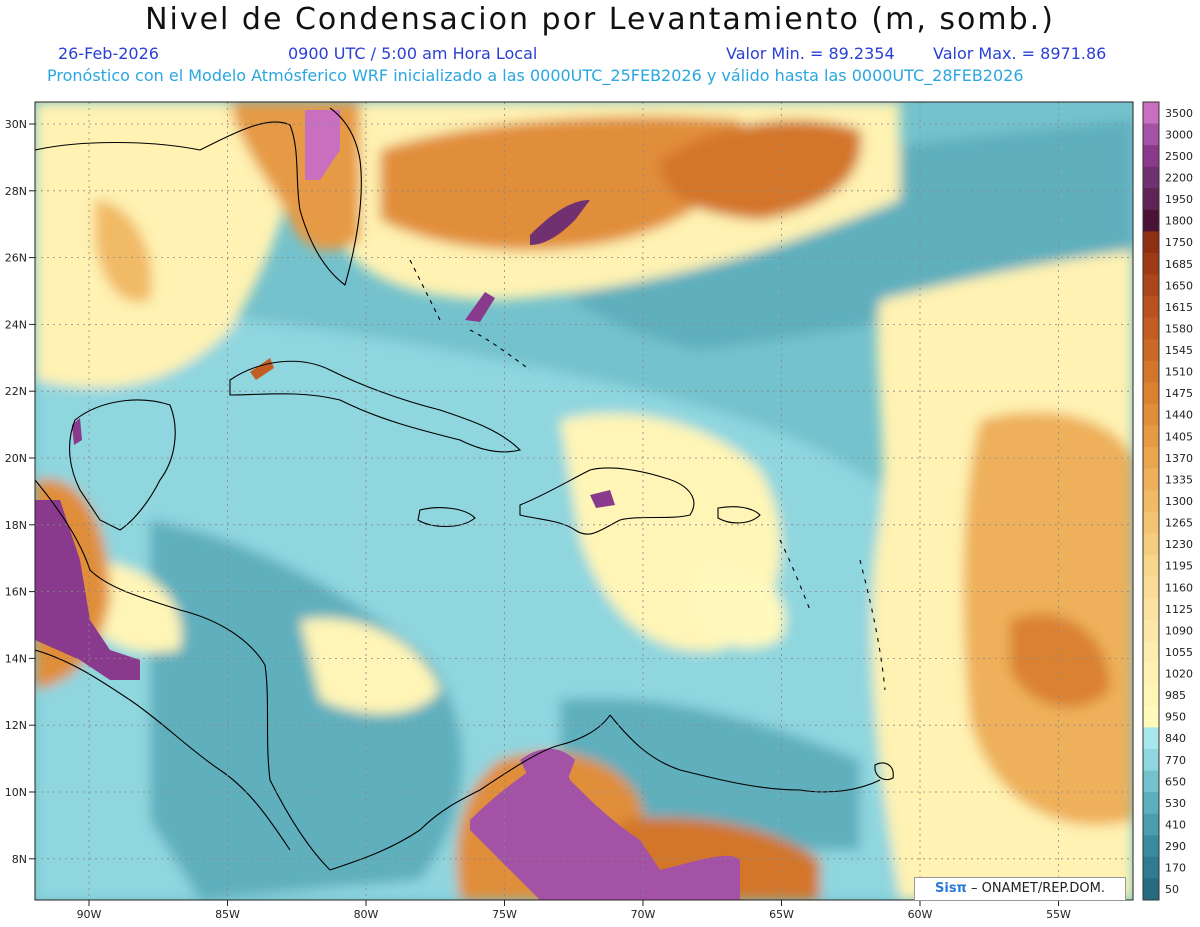 Image resolution: width=1200 pixels, height=927 pixels. I want to click on lon-tick-label: 90W, so click(89, 914).